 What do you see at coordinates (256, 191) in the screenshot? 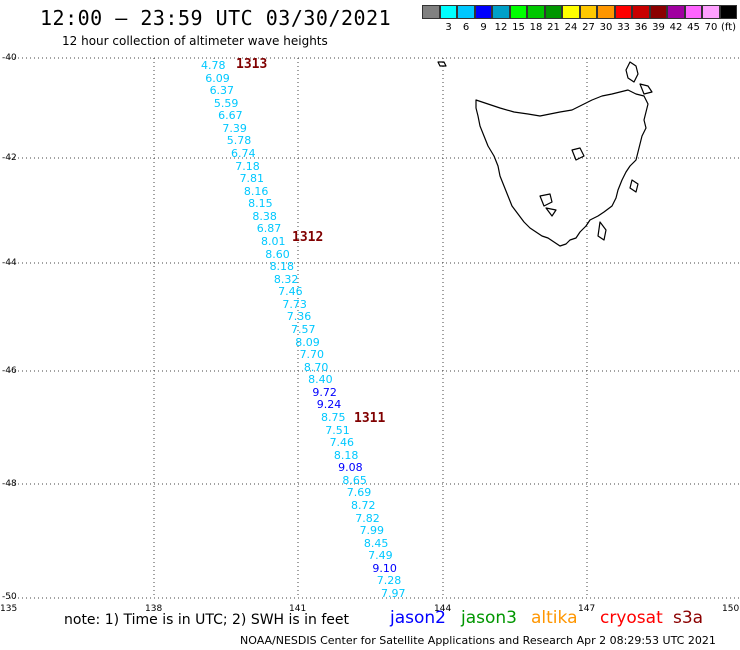
I see `wave-height-value: 8.16` at bounding box center [256, 191].